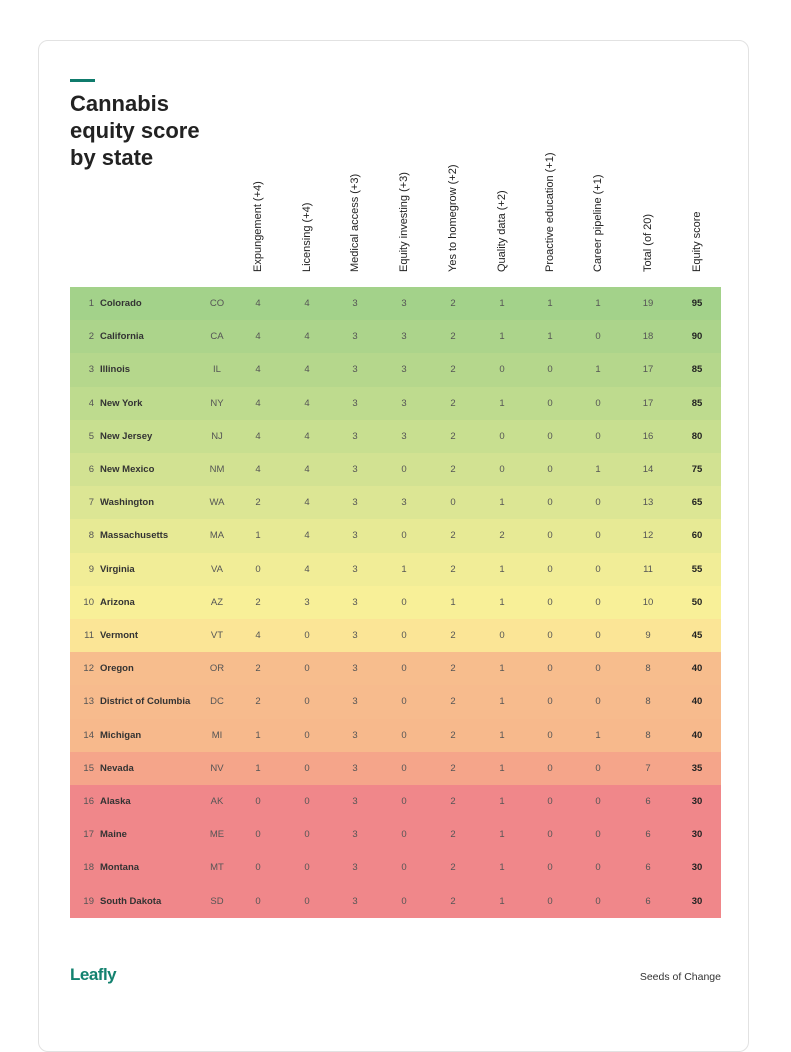 Image resolution: width=791 pixels, height=1052 pixels. What do you see at coordinates (217, 702) in the screenshot?
I see `state-abbr: DC` at bounding box center [217, 702].